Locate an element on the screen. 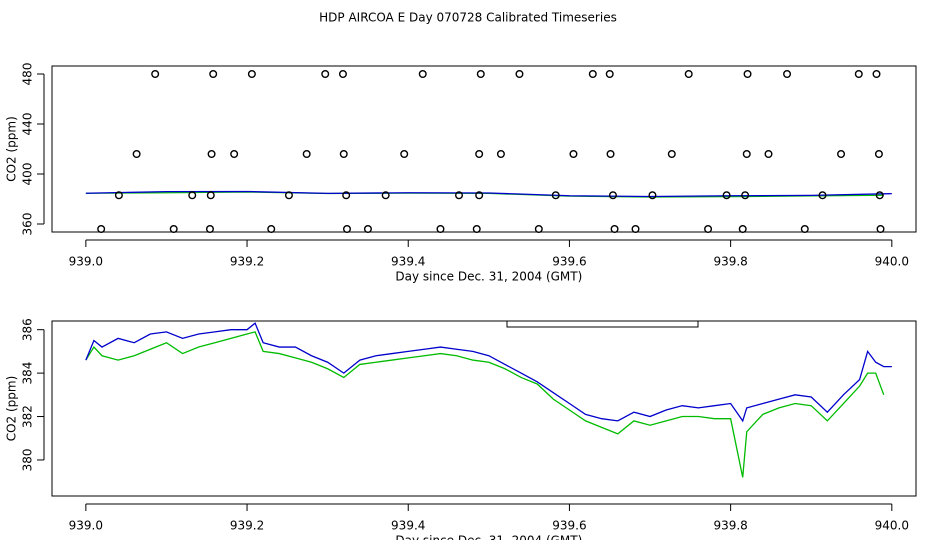  y-tick-label: 480 is located at coordinates (28, 74).